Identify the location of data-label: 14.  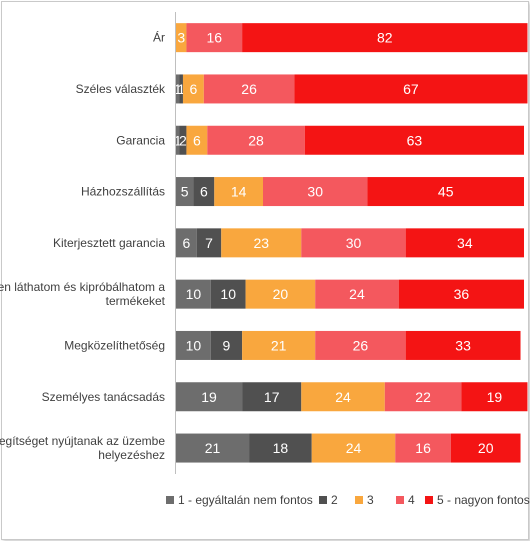
(239, 192).